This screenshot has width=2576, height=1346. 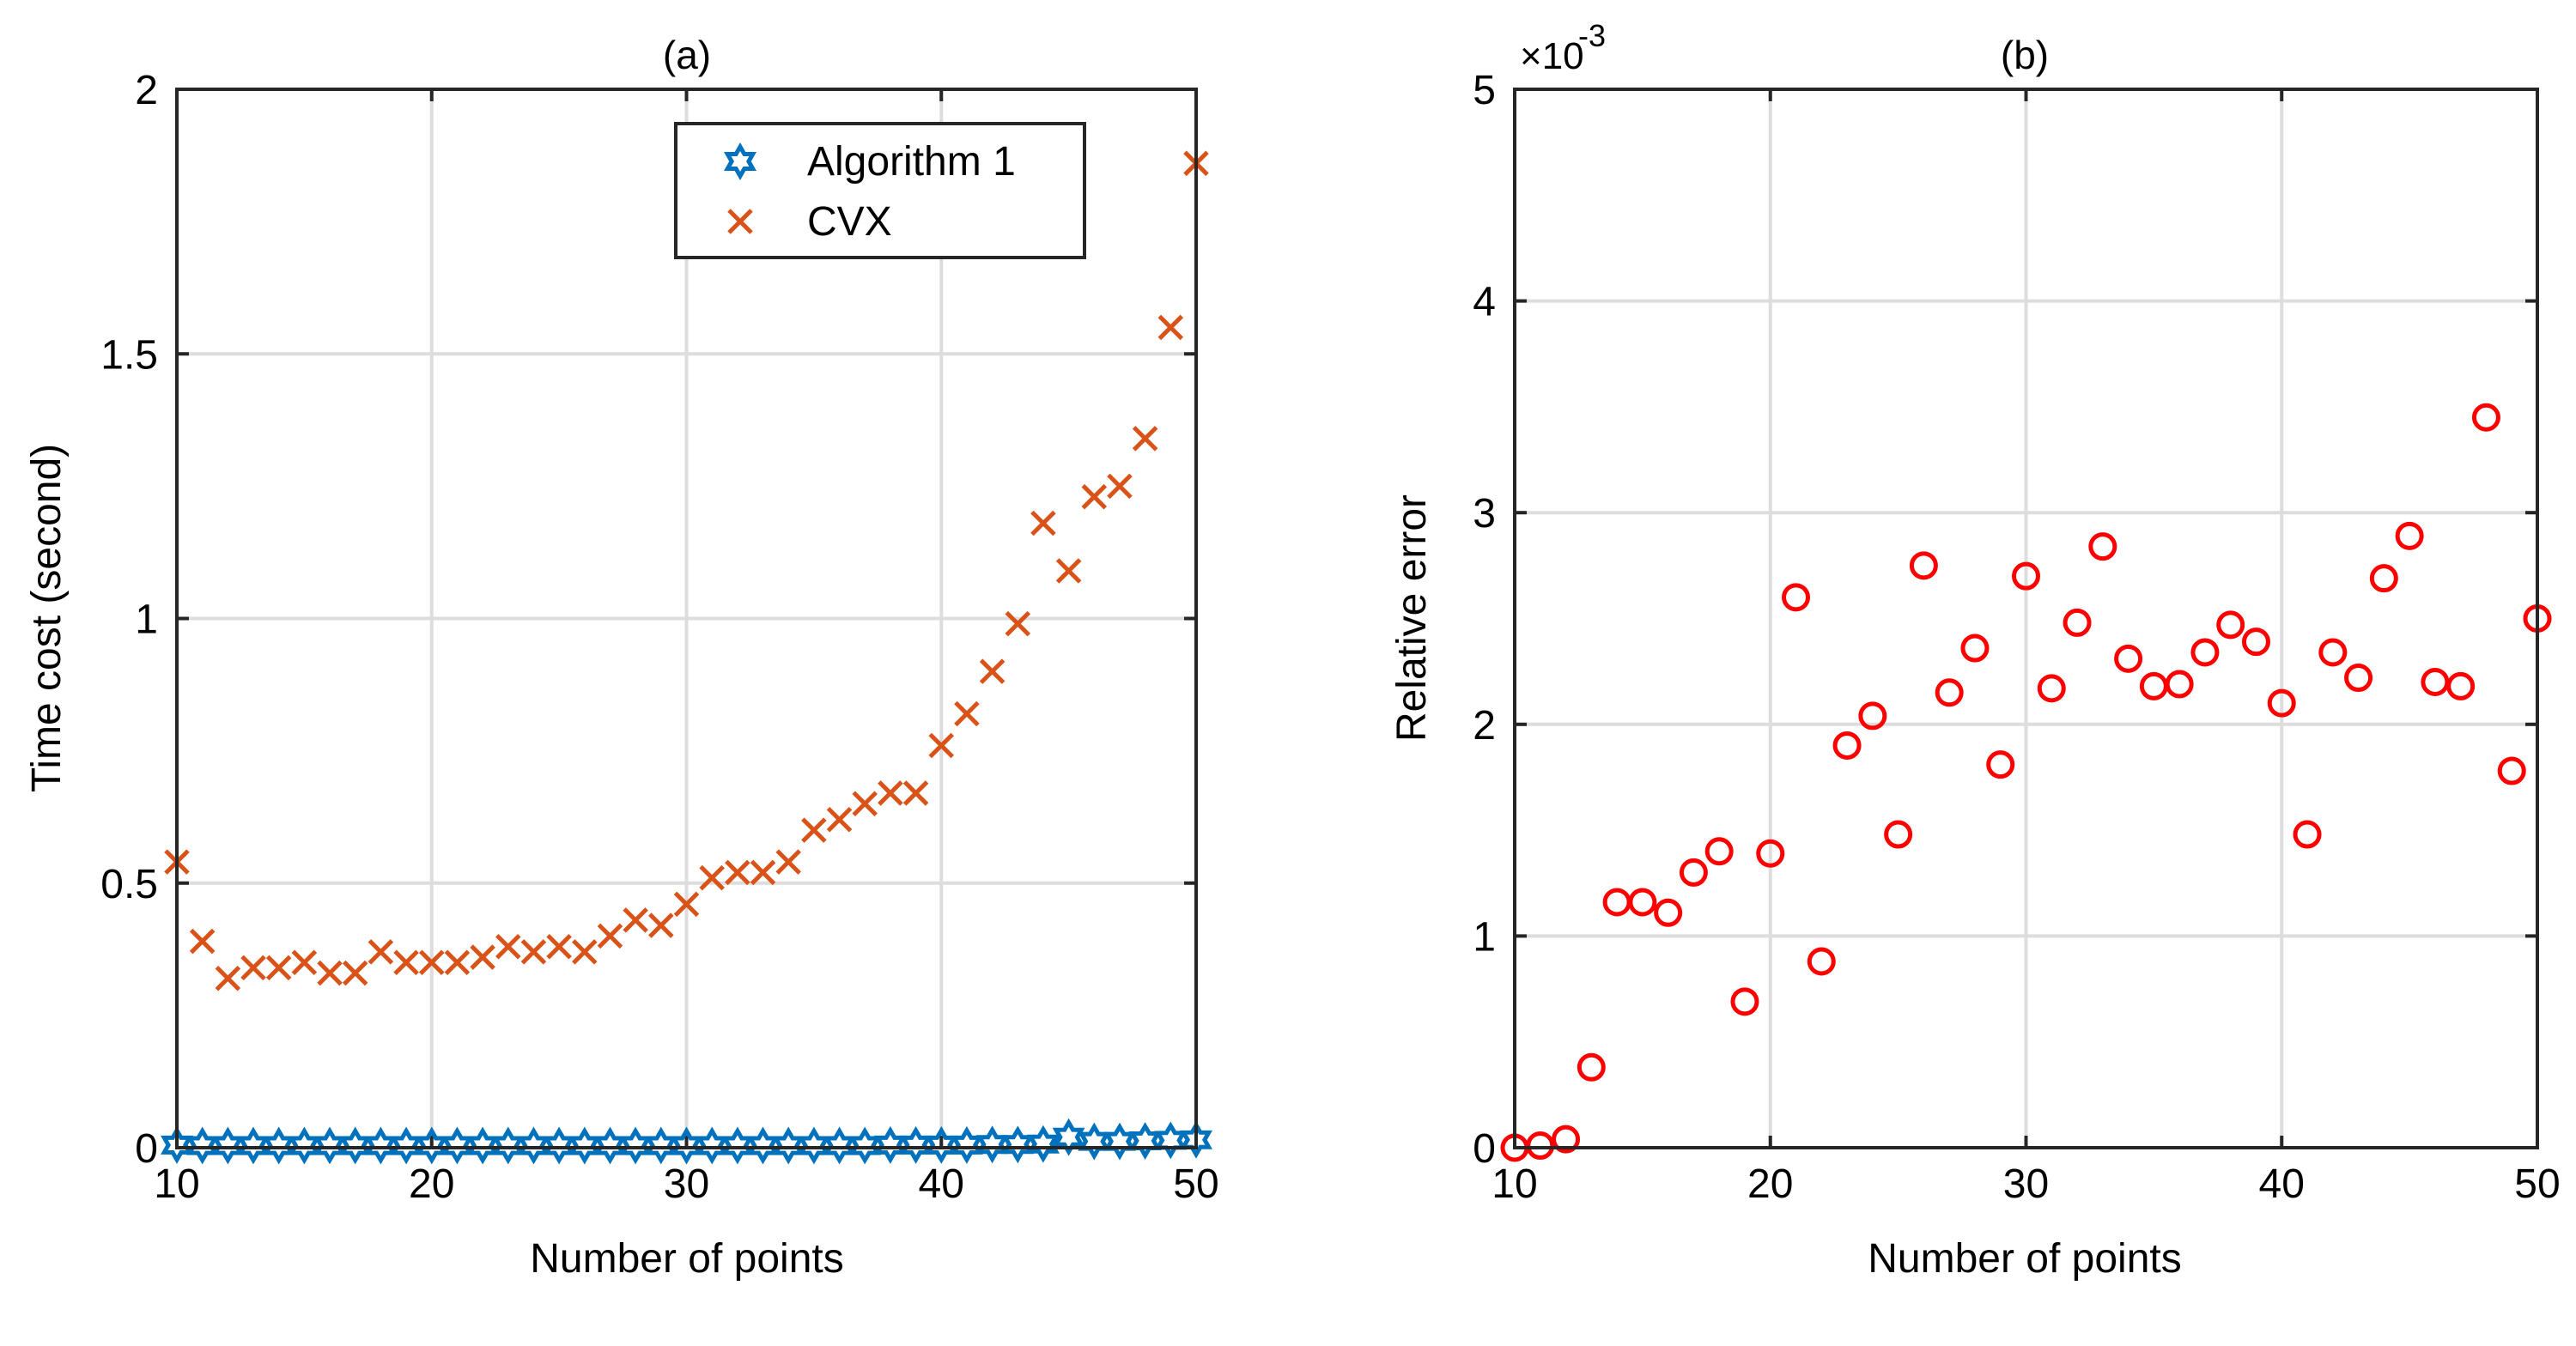 What do you see at coordinates (1484, 91) in the screenshot?
I see `panel-b-ytick-label: 5` at bounding box center [1484, 91].